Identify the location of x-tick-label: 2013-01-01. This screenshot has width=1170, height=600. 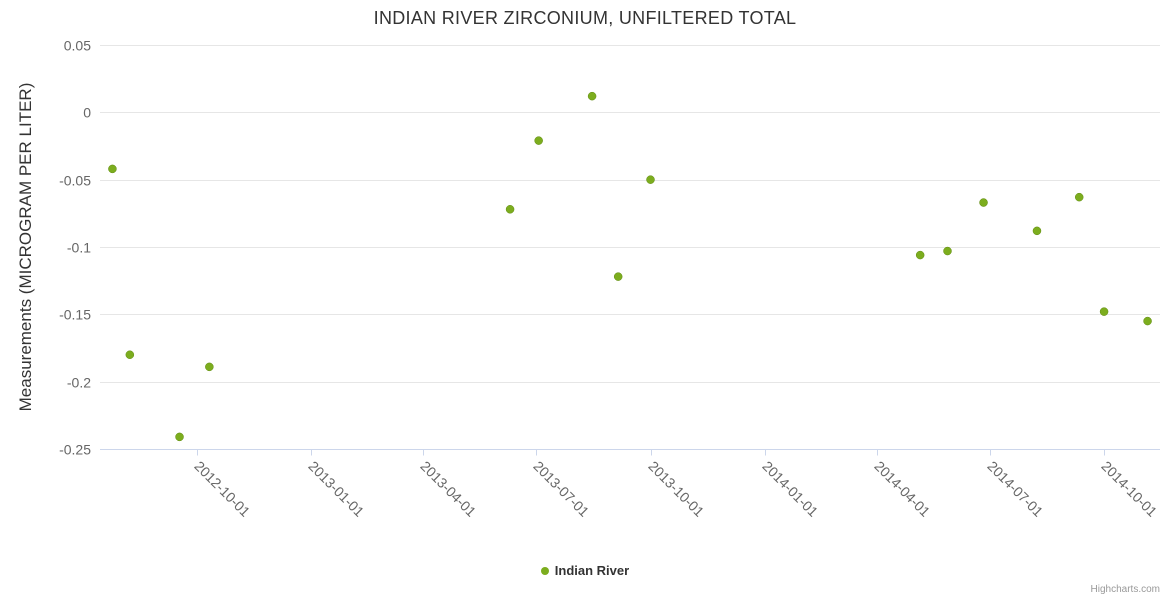
(336, 489).